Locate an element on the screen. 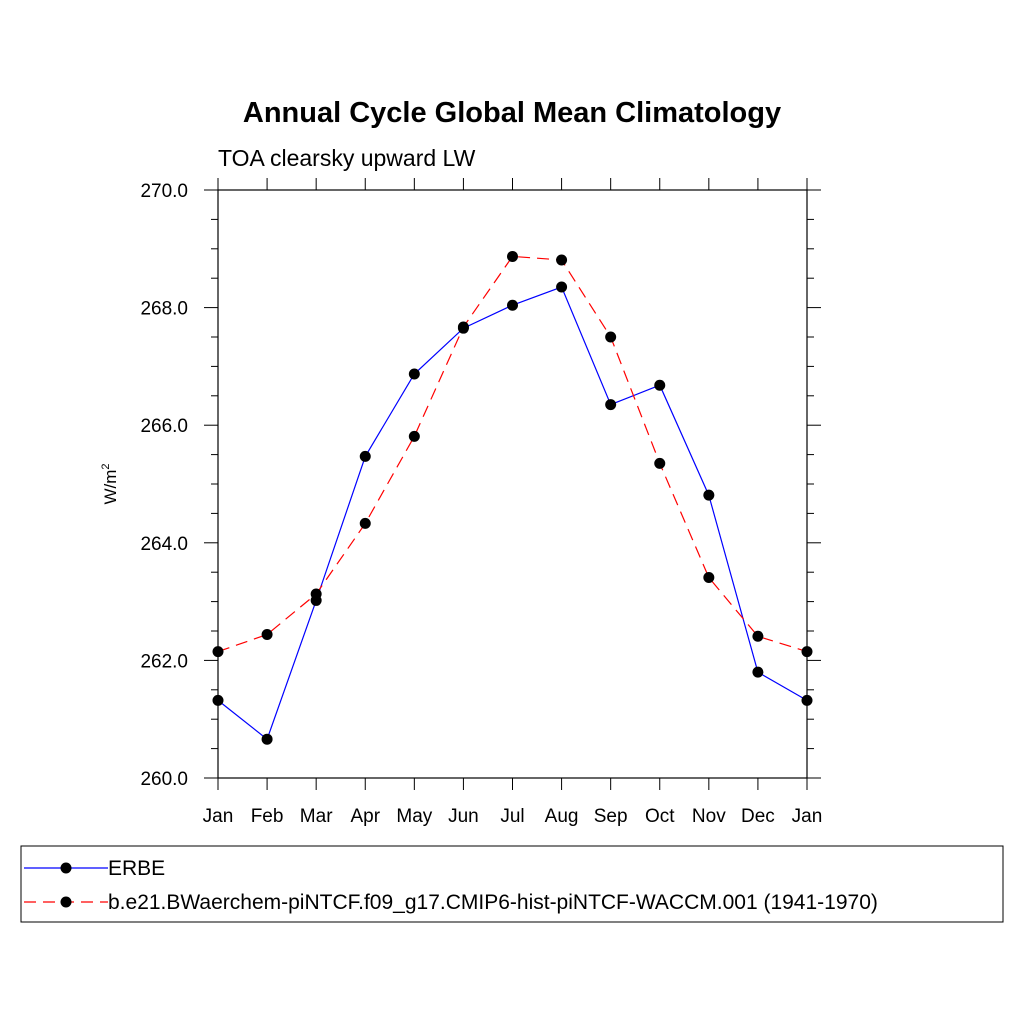 Image resolution: width=1024 pixels, height=1024 pixels. legend-label-1: ERBE is located at coordinates (136, 868).